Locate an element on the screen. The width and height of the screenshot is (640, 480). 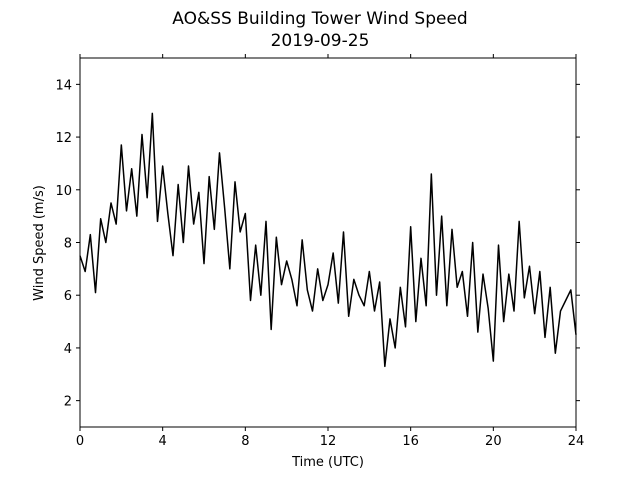
x-axis-label: Time (UTC) is located at coordinates (327, 462).